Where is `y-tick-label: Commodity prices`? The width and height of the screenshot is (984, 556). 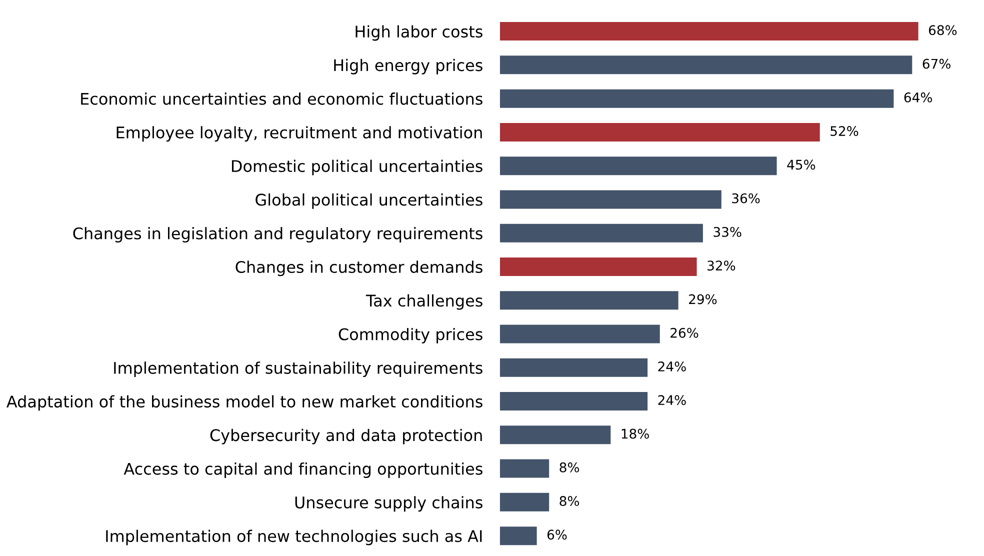 y-tick-label: Commodity prices is located at coordinates (410, 336).